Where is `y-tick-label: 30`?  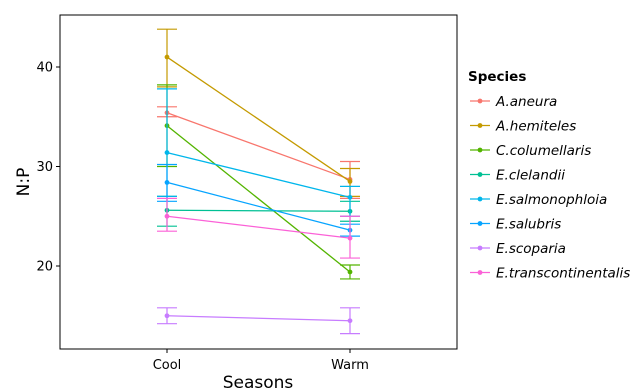 y-tick-label: 30 is located at coordinates (44, 167).